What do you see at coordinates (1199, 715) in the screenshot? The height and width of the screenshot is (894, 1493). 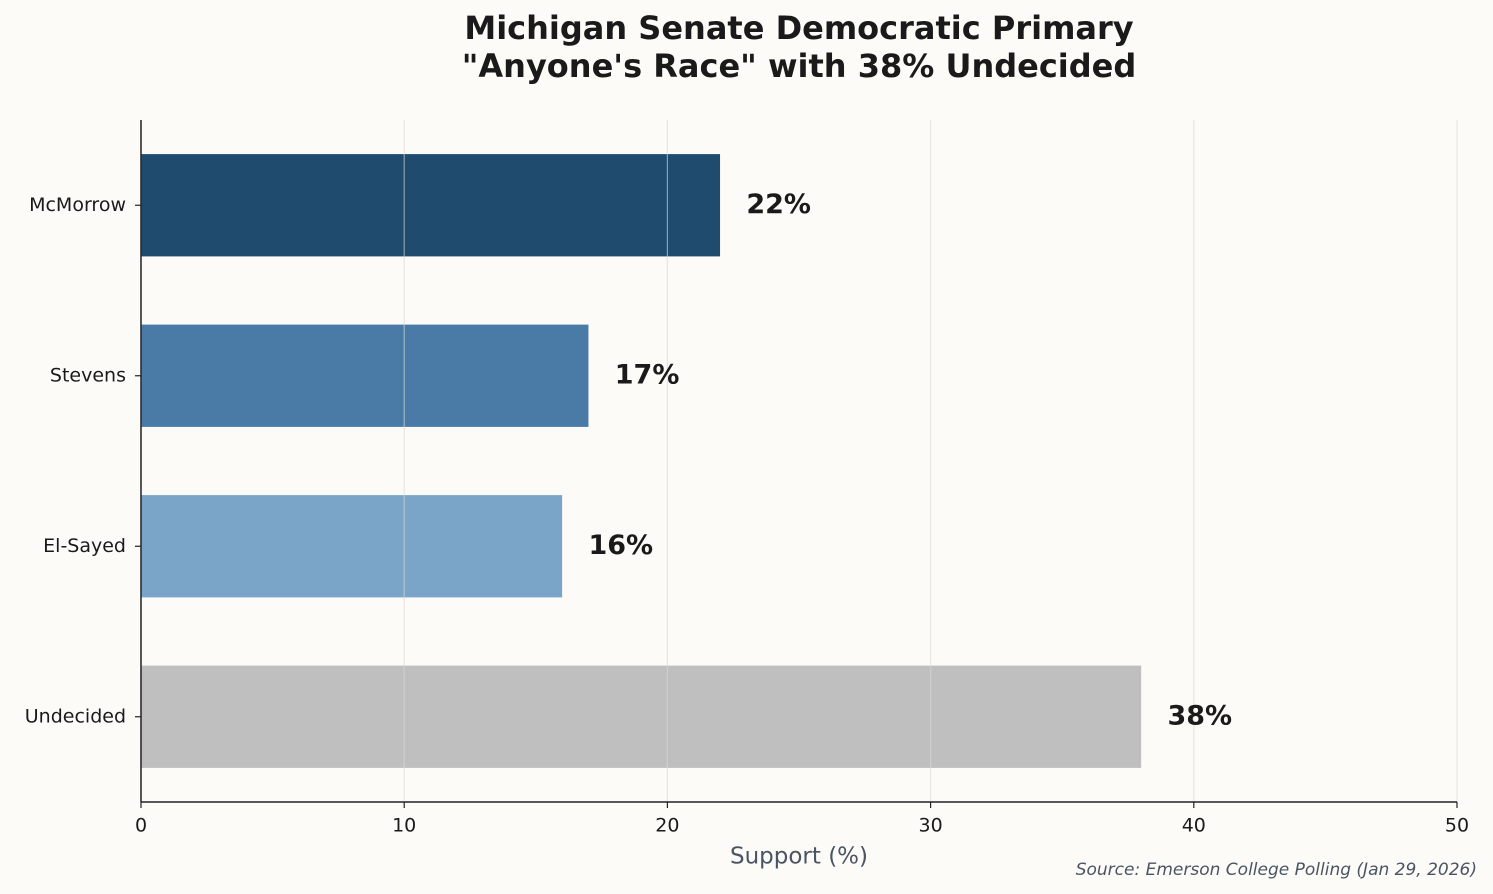 I see `value-label: 38%` at bounding box center [1199, 715].